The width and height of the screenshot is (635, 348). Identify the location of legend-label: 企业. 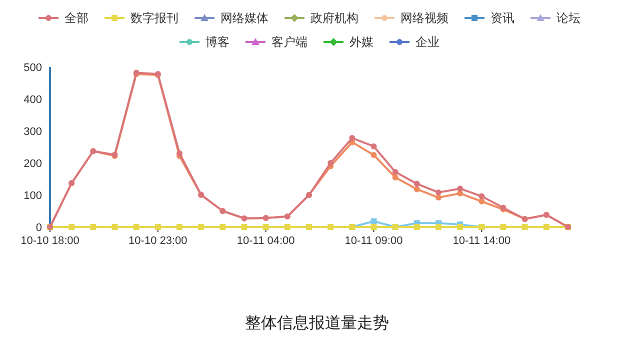
(428, 42).